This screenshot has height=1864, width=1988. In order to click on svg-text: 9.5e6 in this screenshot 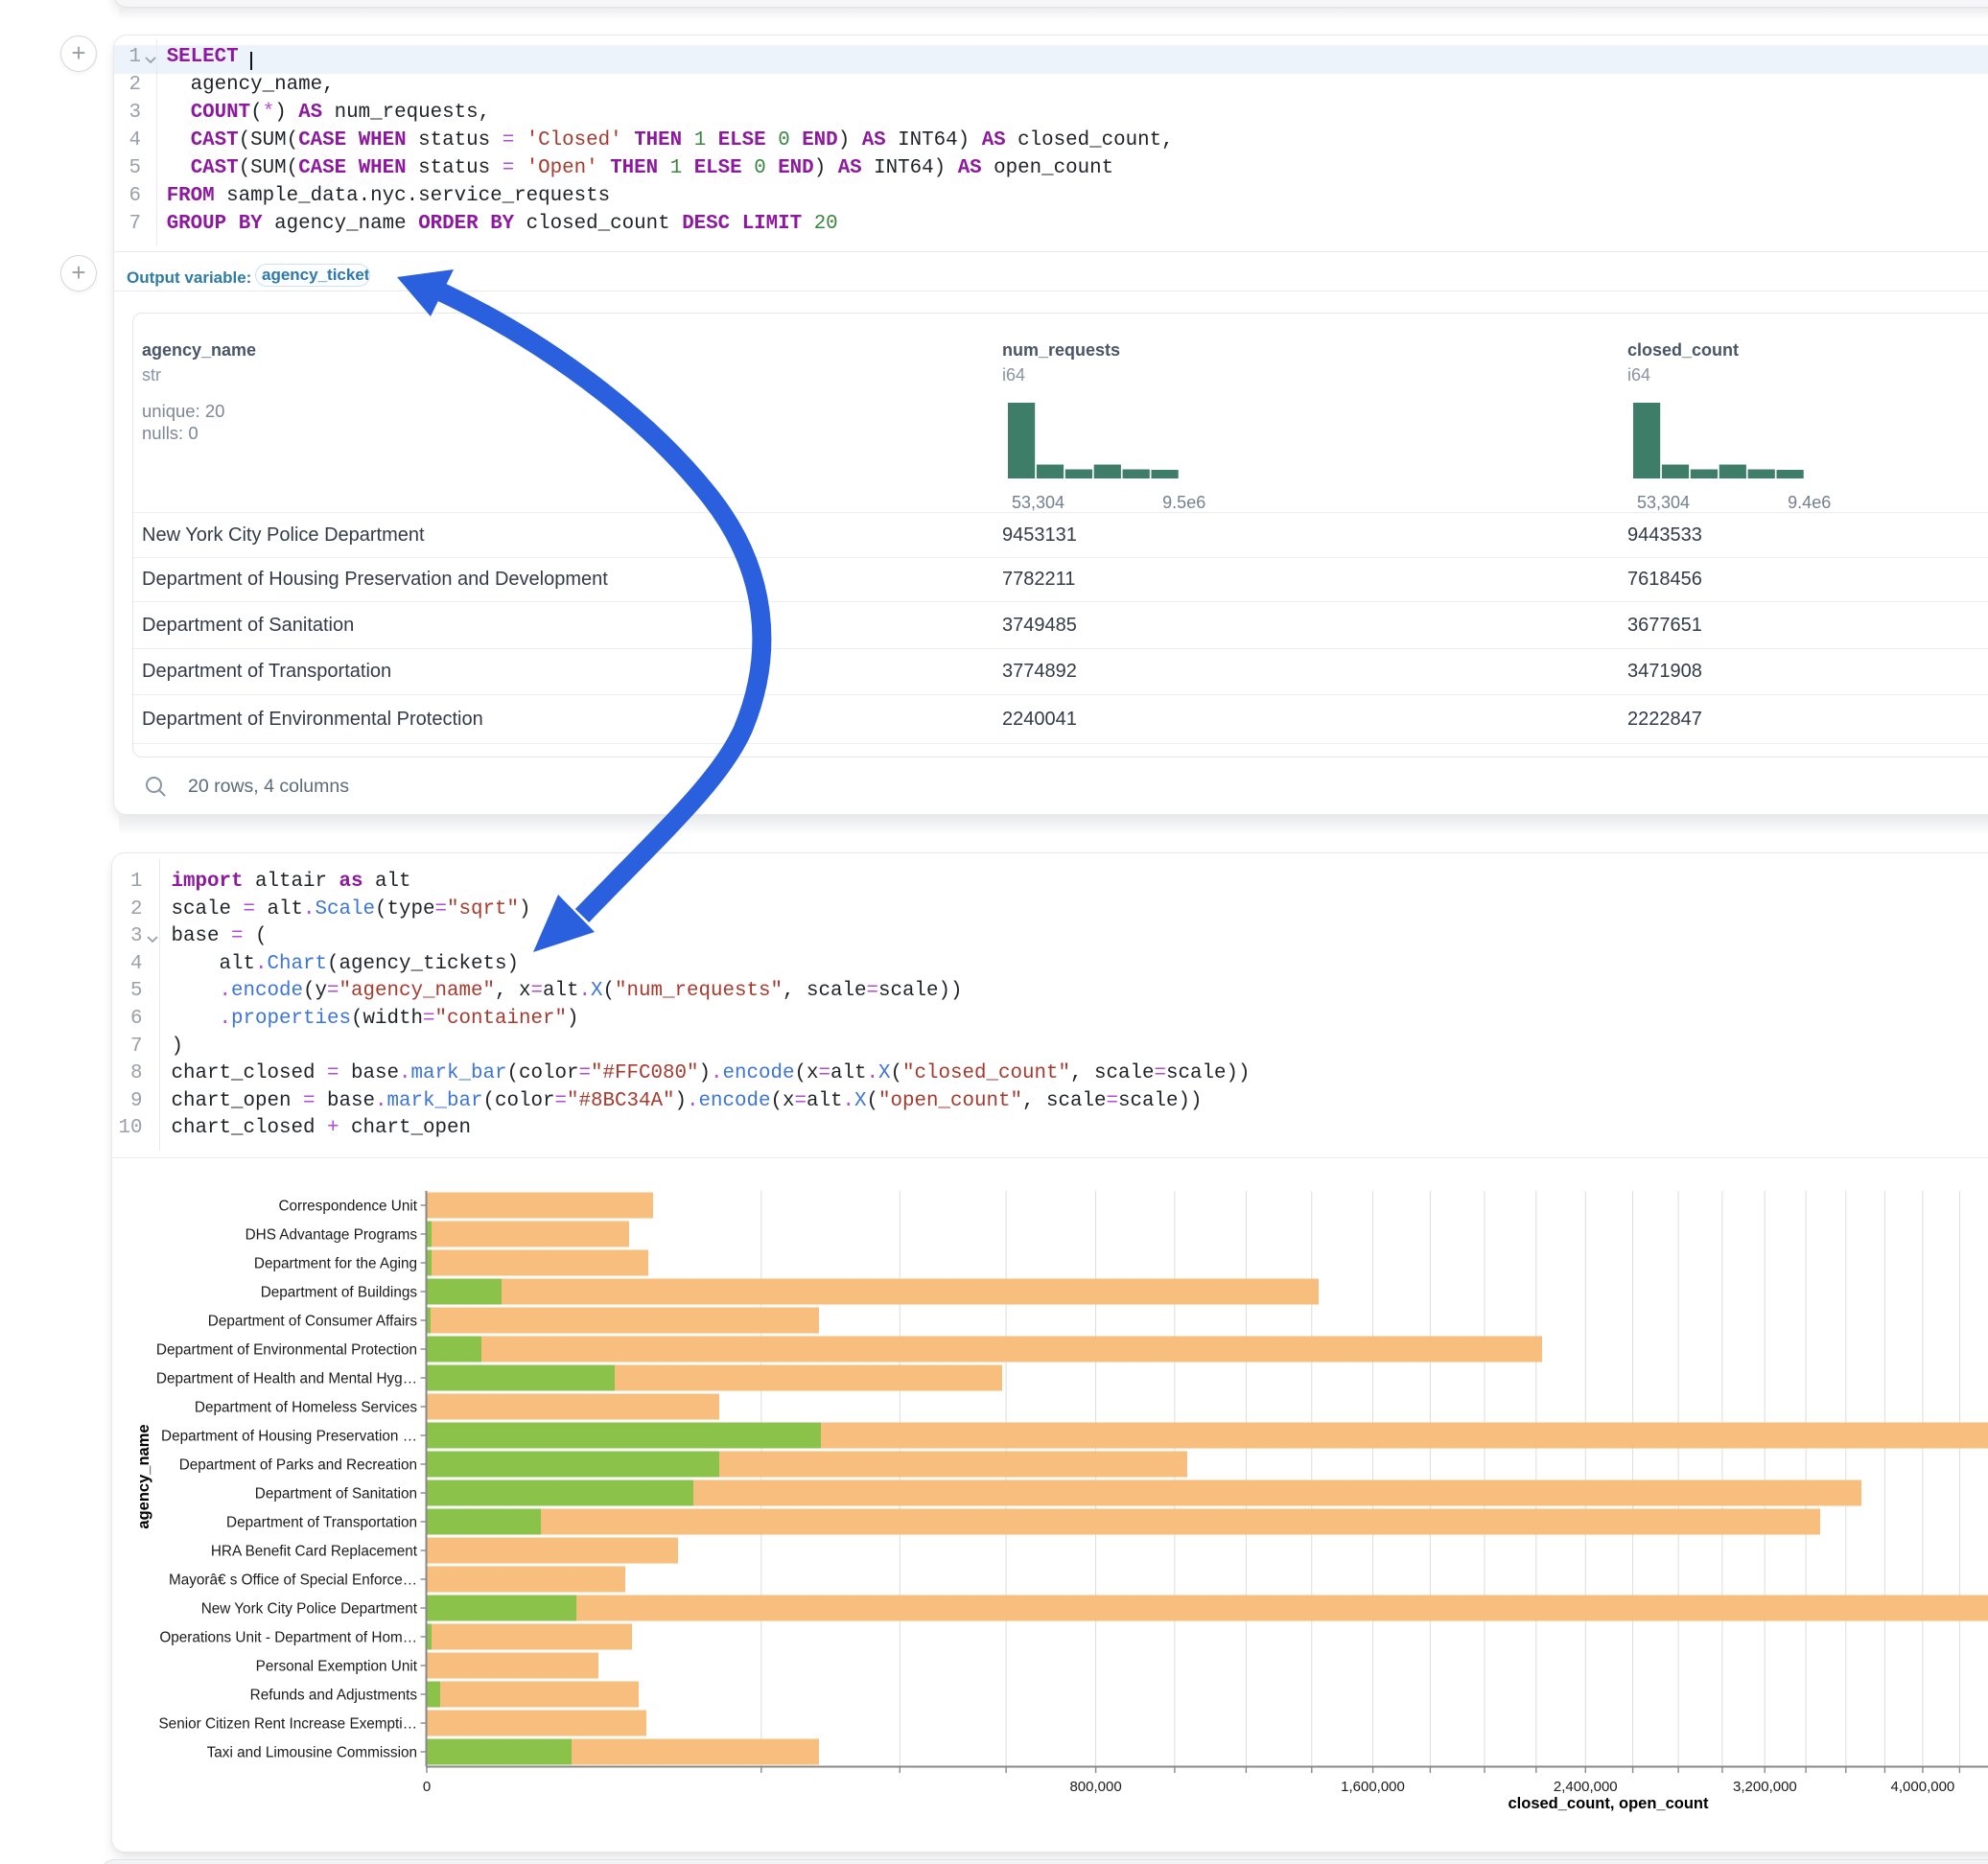, I will do `click(1183, 502)`.